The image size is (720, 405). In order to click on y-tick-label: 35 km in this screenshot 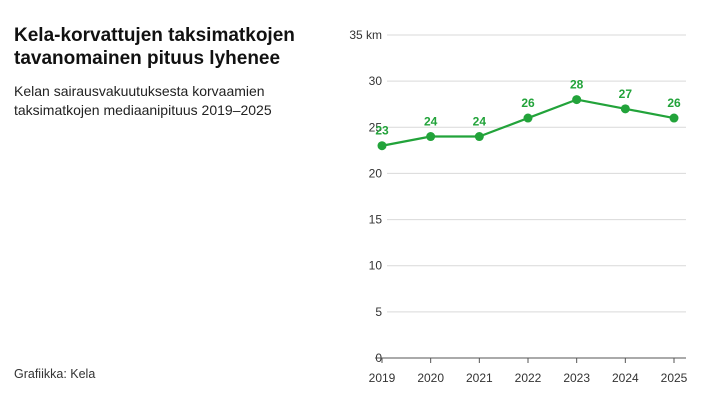, I will do `click(365, 35)`.